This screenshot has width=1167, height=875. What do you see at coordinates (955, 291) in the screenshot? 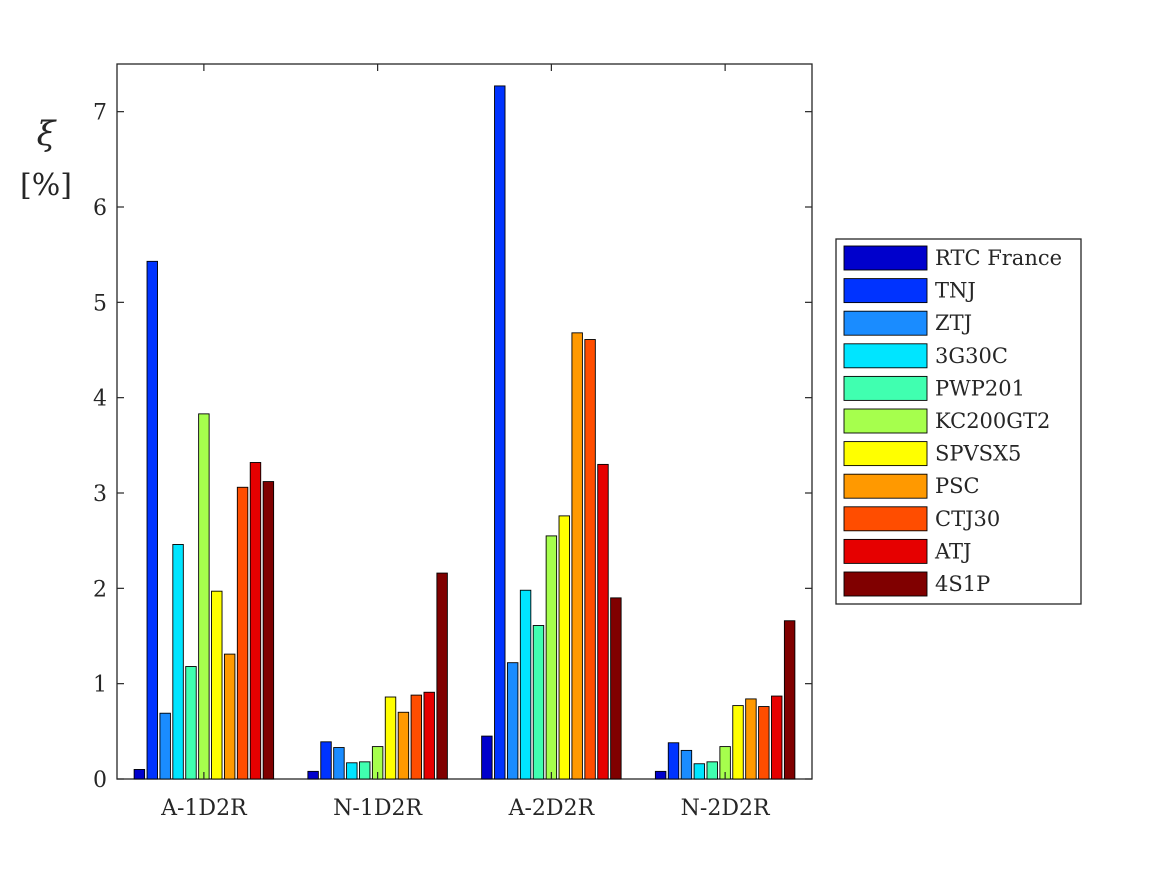
I see `legend-label: TNJ` at bounding box center [955, 291].